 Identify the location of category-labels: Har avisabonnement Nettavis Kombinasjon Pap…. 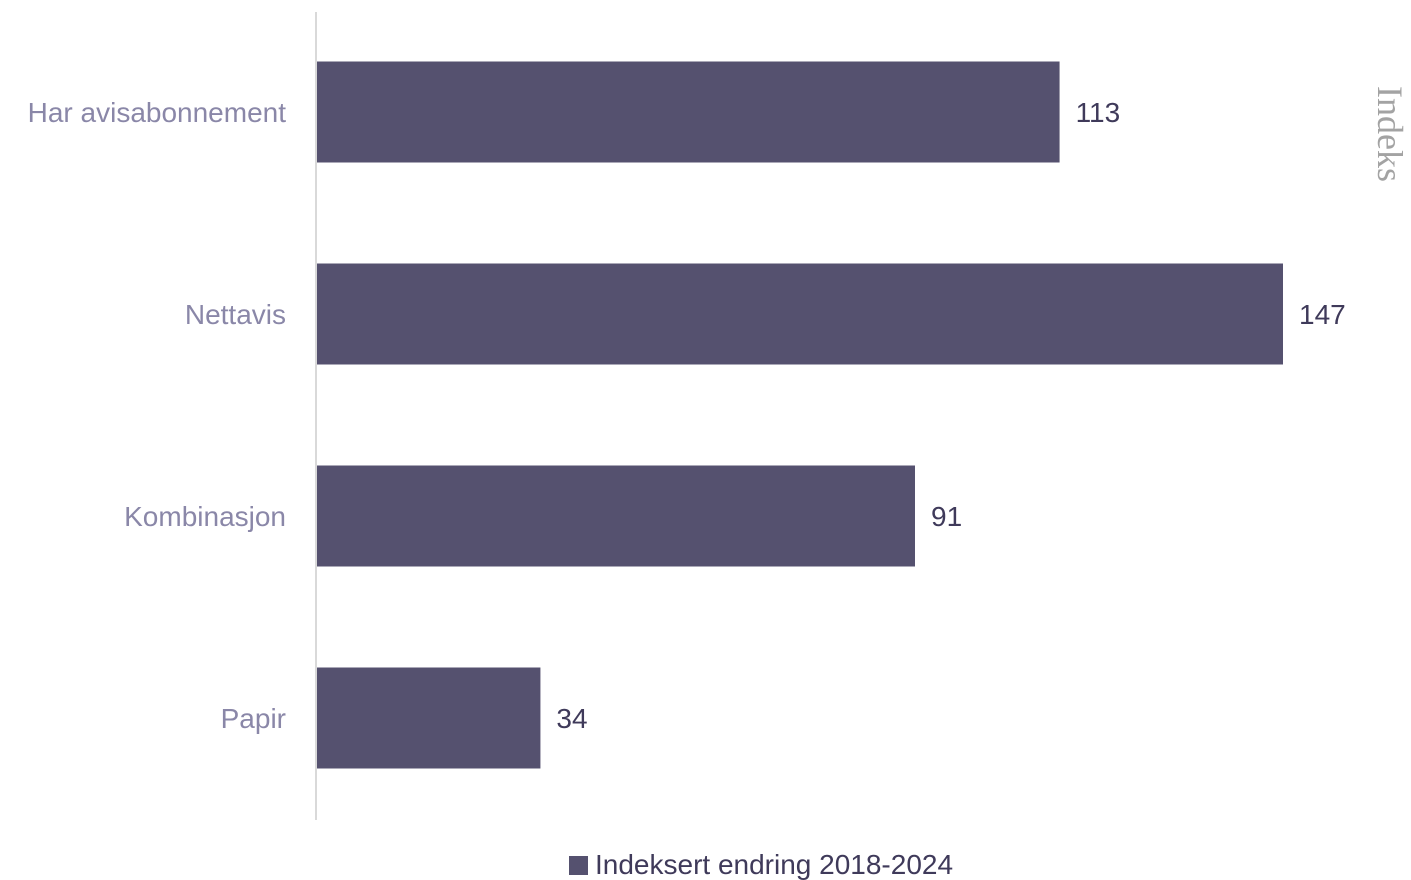
(157, 415).